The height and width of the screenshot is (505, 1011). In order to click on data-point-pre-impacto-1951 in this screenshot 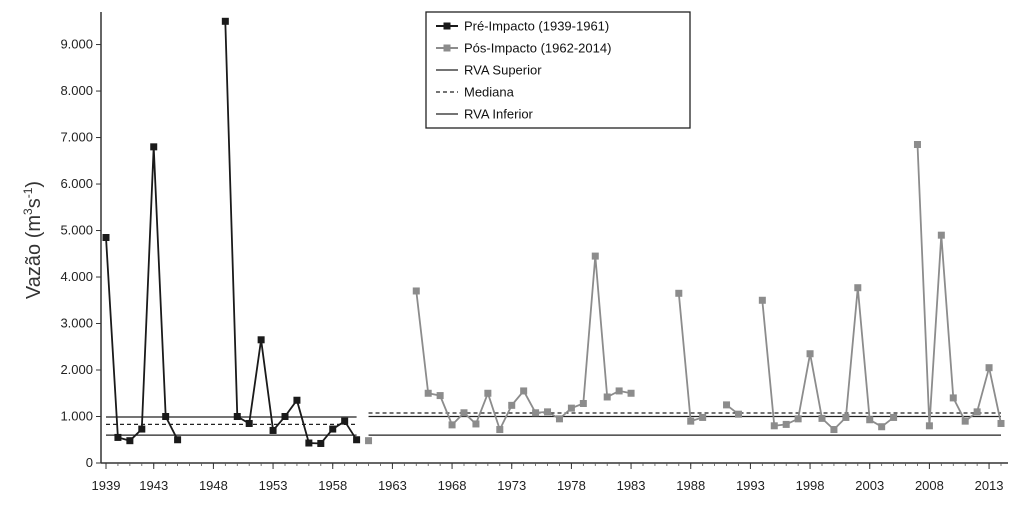, I will do `click(249, 423)`.